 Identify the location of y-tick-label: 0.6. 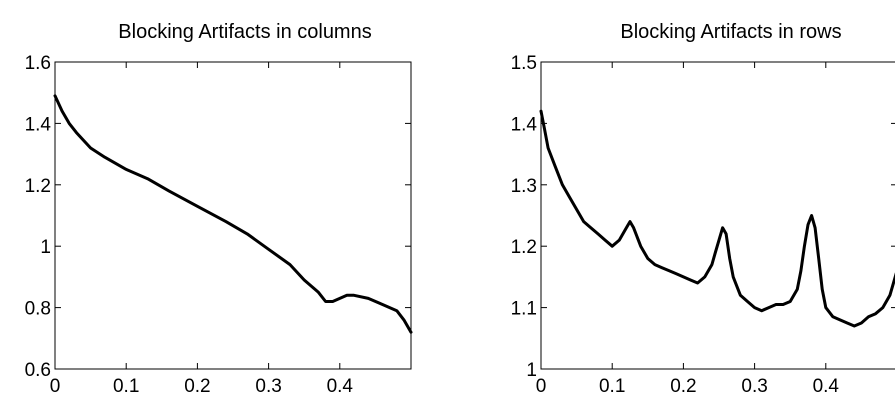
(38, 370).